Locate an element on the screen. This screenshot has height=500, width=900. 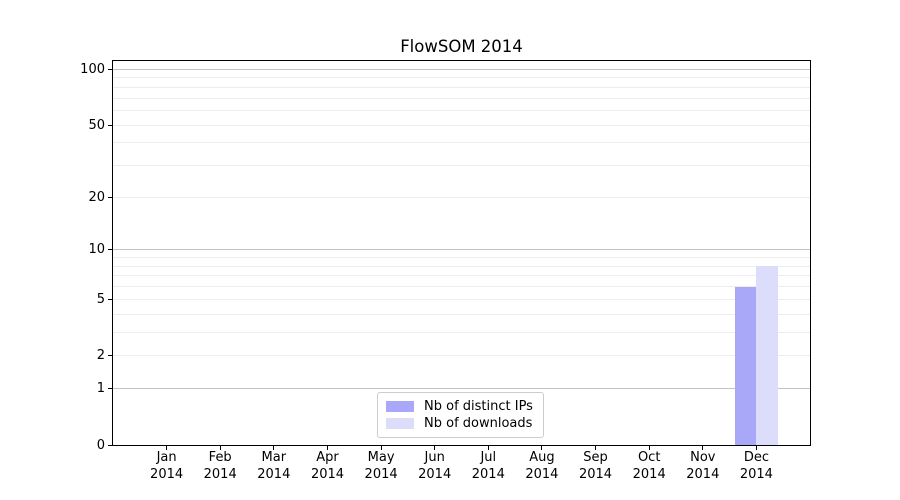
bar-nb-of-distinct-ips-dec is located at coordinates (745, 365).